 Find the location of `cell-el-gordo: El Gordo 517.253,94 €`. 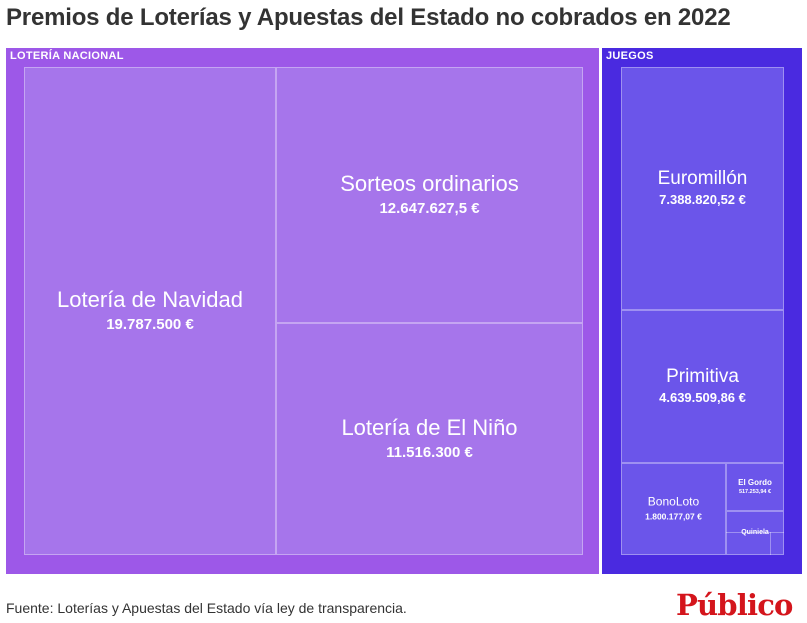

cell-el-gordo: El Gordo 517.253,94 € is located at coordinates (755, 487).